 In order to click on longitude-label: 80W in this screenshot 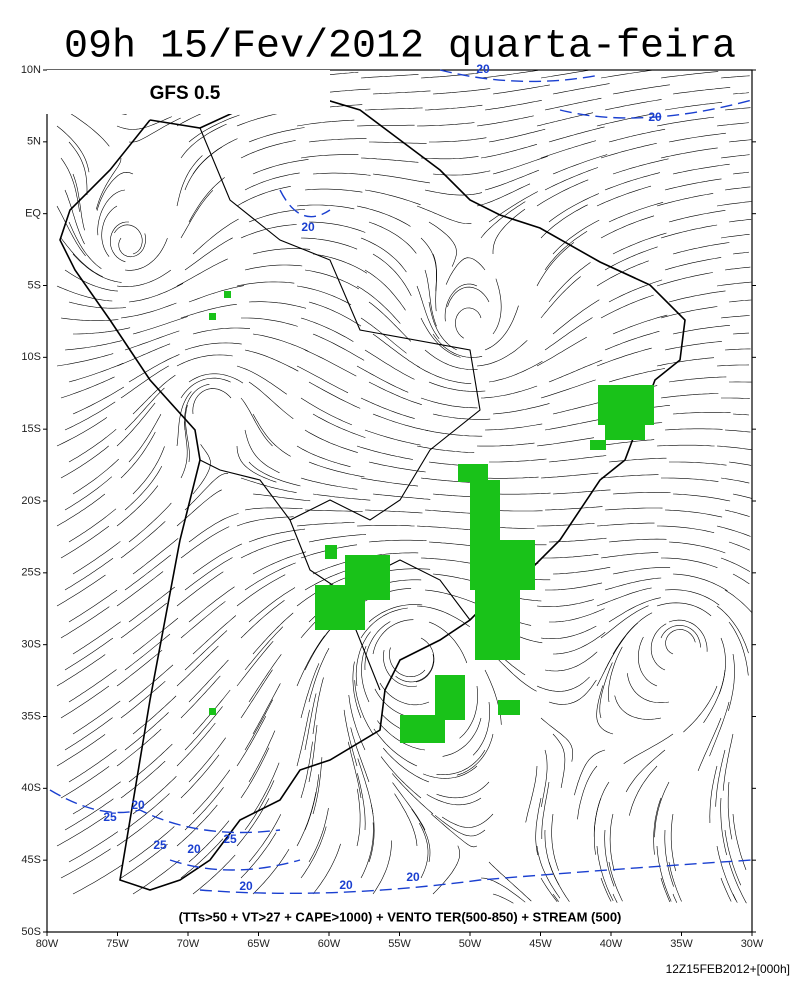, I will do `click(47, 944)`.